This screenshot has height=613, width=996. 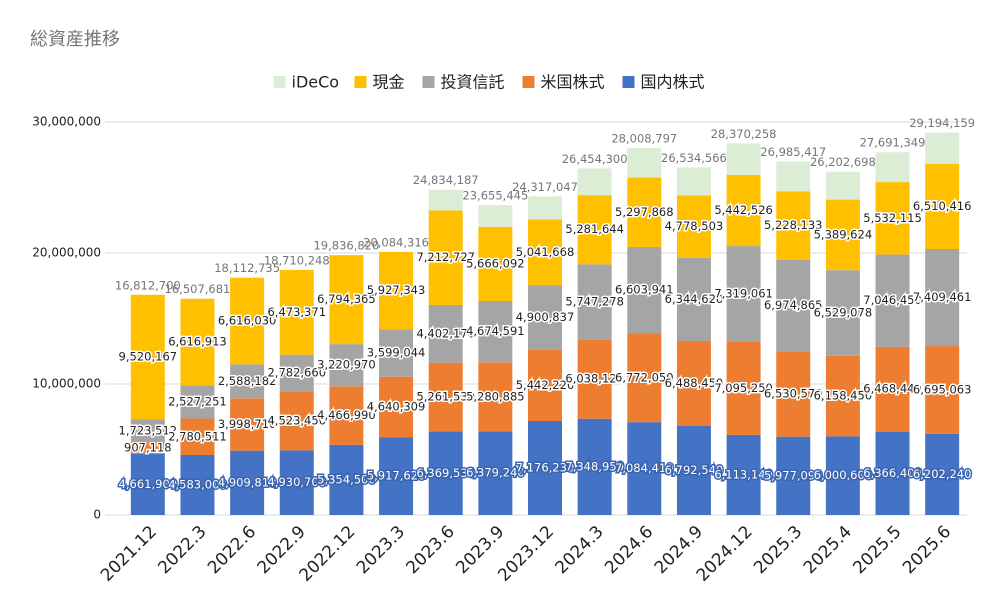 I want to click on data-label: 2,782,660, so click(x=296, y=372).